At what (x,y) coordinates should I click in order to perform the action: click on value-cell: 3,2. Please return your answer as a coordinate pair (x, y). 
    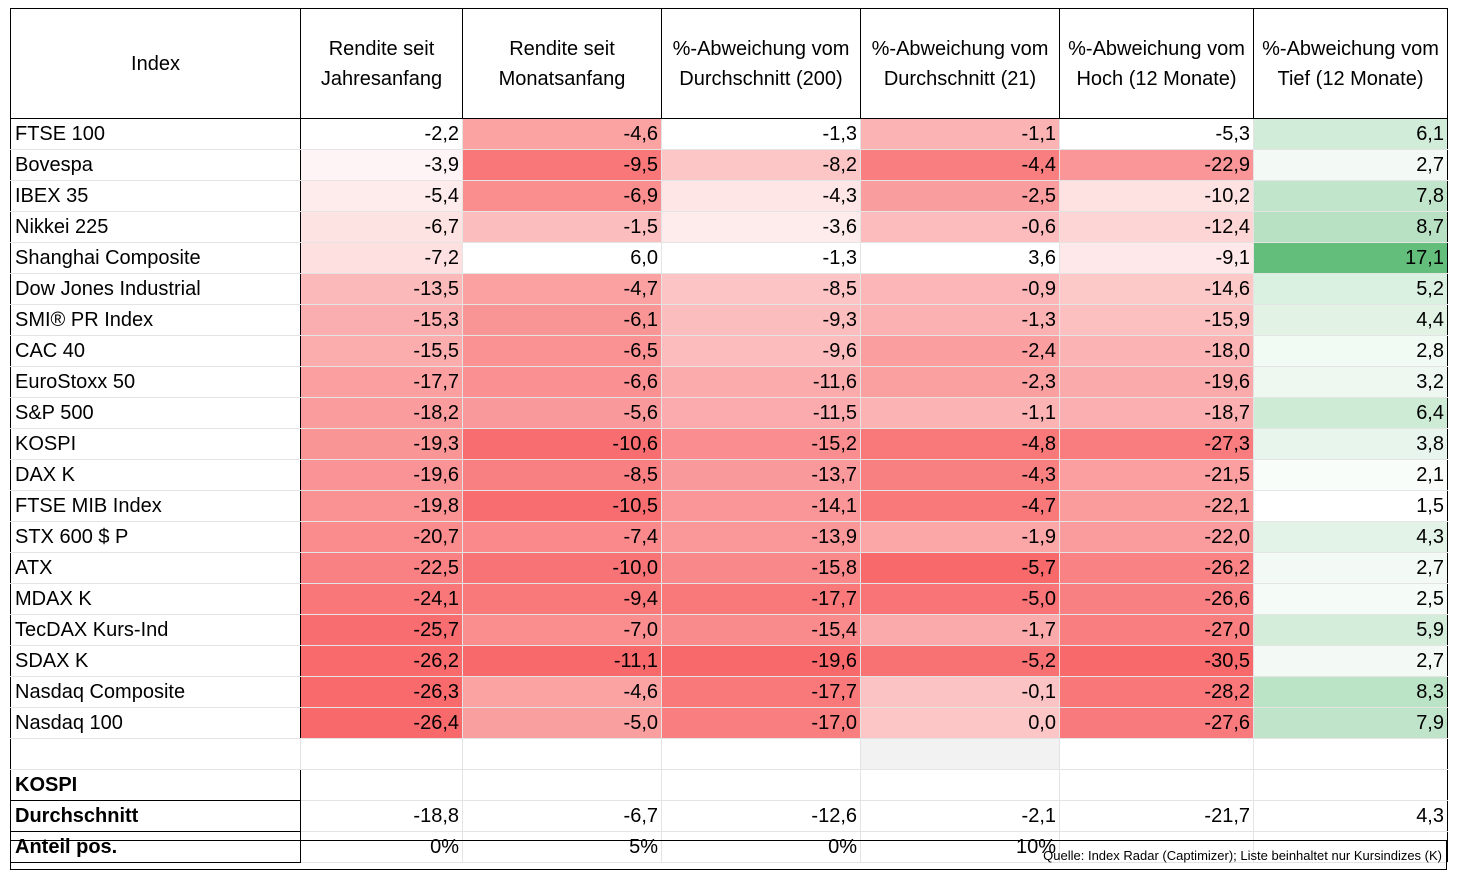
    Looking at the image, I should click on (1350, 382).